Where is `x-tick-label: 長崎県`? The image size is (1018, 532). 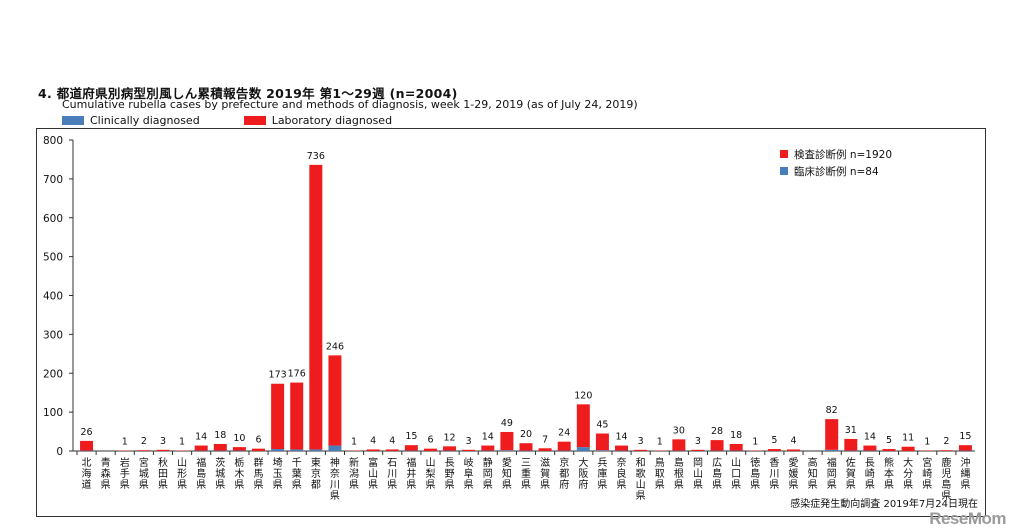 x-tick-label: 長崎県 is located at coordinates (870, 474).